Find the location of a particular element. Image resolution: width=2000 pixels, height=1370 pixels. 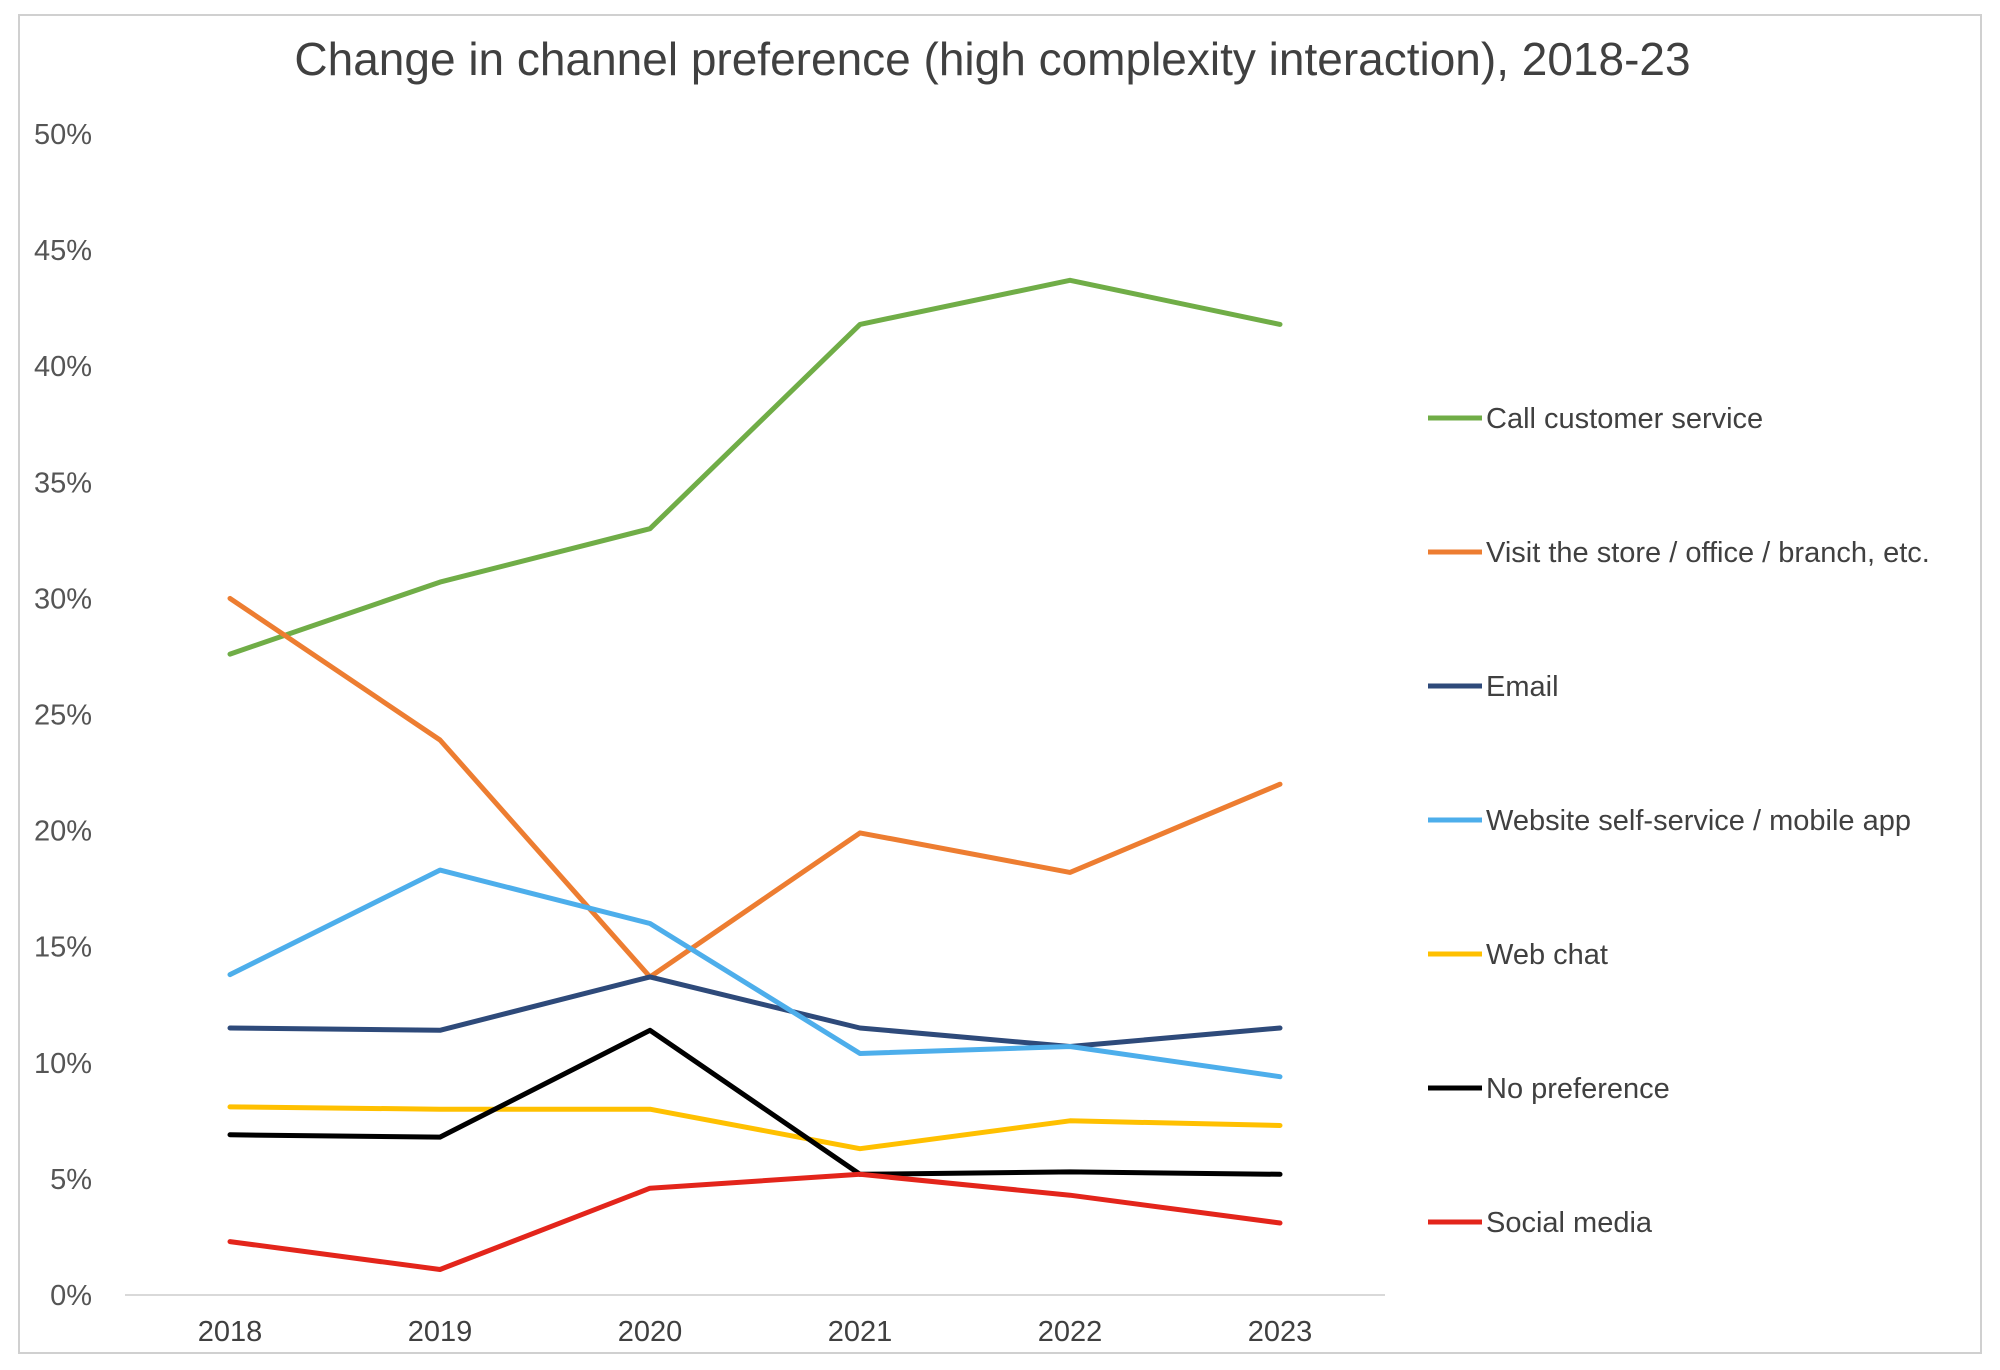

legend-item: Call customer service is located at coordinates (1595, 419).